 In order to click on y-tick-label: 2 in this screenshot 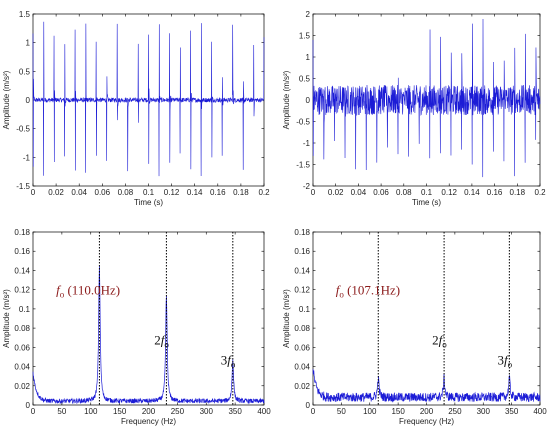, I will do `click(308, 14)`.